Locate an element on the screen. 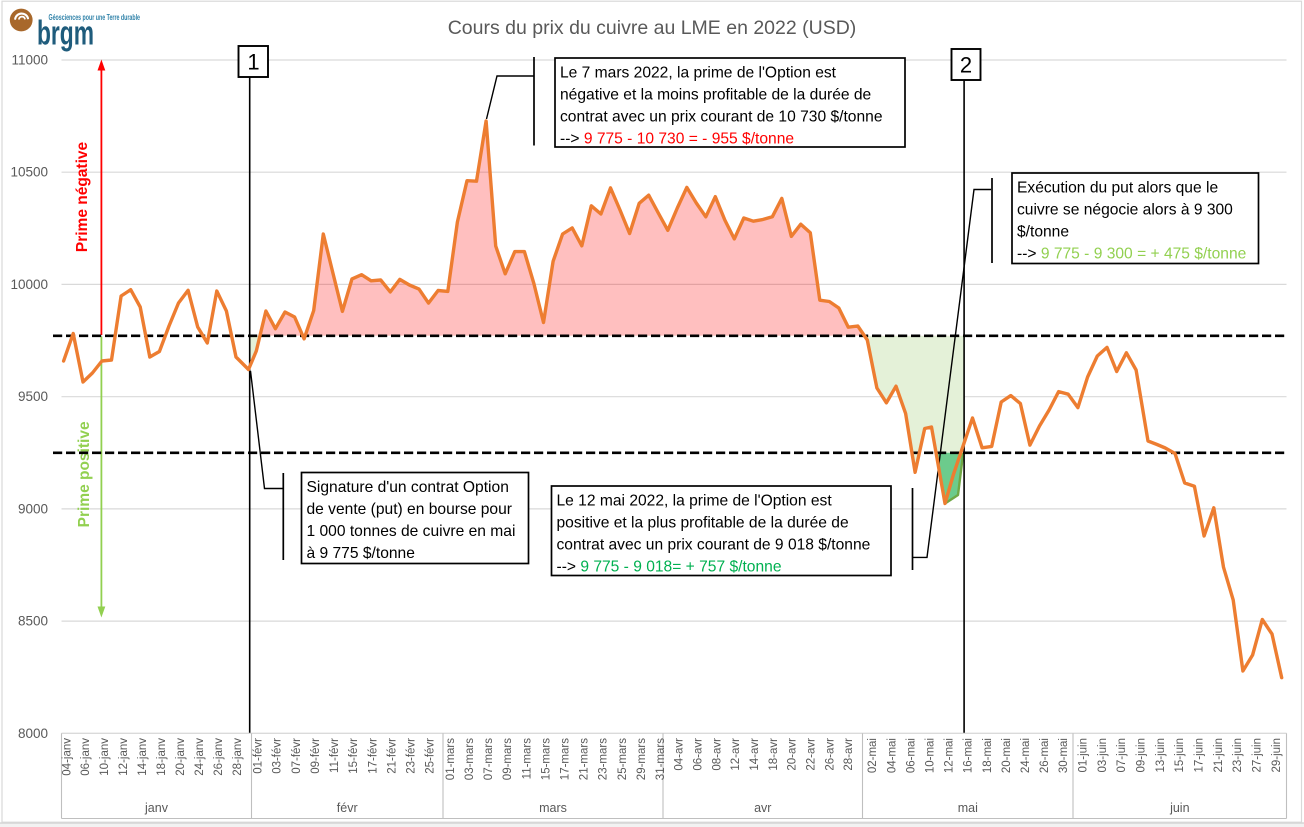 The height and width of the screenshot is (827, 1304). svg-text: 17-mars is located at coordinates (566, 759).